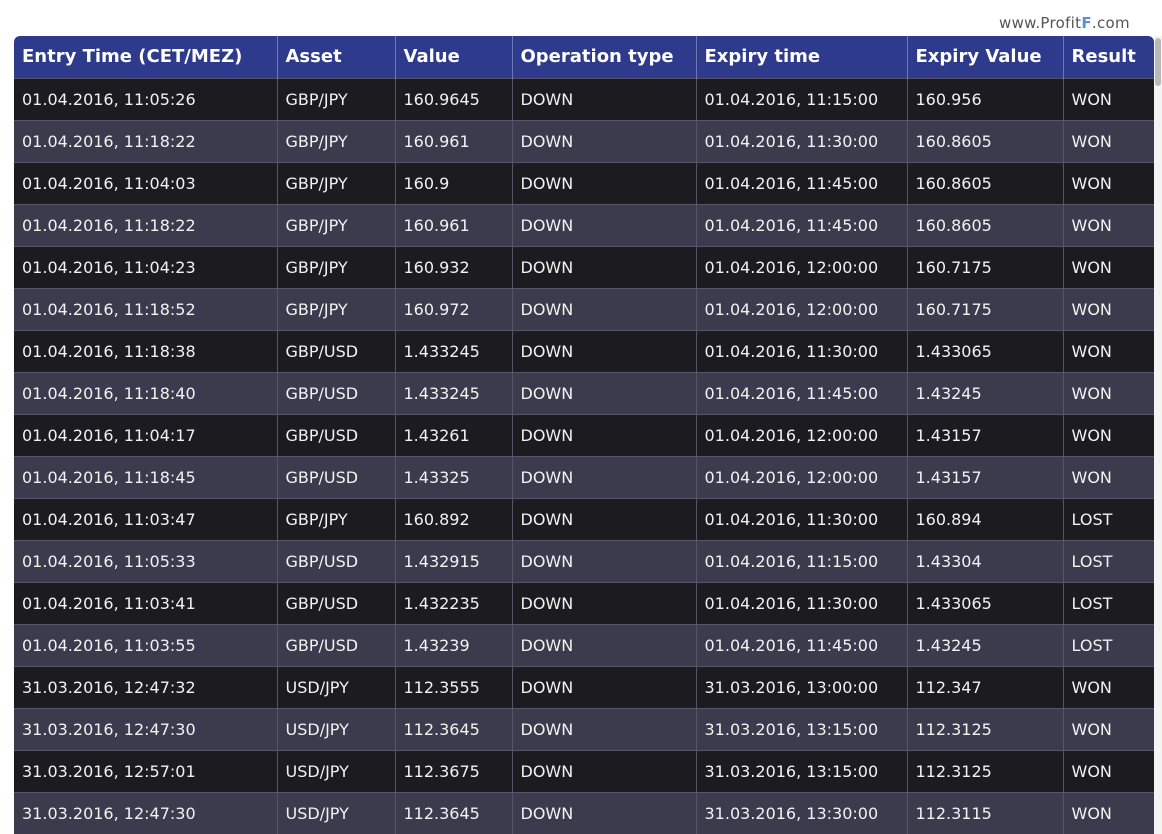  What do you see at coordinates (454, 350) in the screenshot?
I see `col-value-cell: 1.433245` at bounding box center [454, 350].